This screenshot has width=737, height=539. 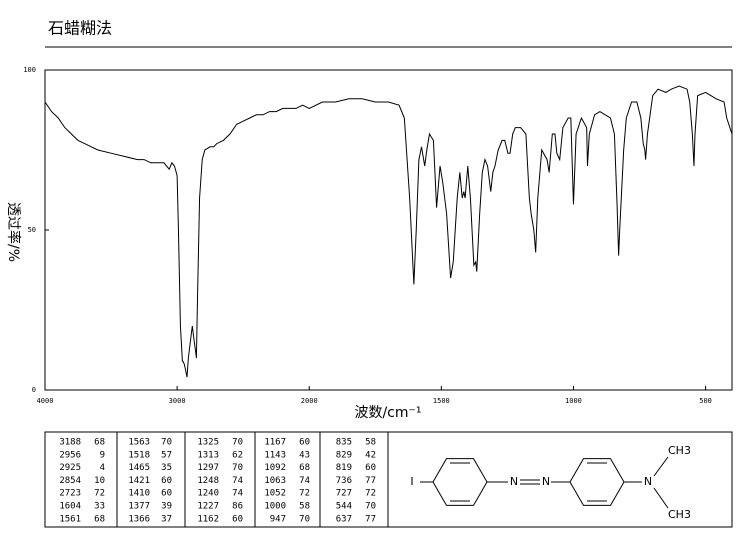 What do you see at coordinates (304, 455) in the screenshot?
I see `peak-transmittance: 43` at bounding box center [304, 455].